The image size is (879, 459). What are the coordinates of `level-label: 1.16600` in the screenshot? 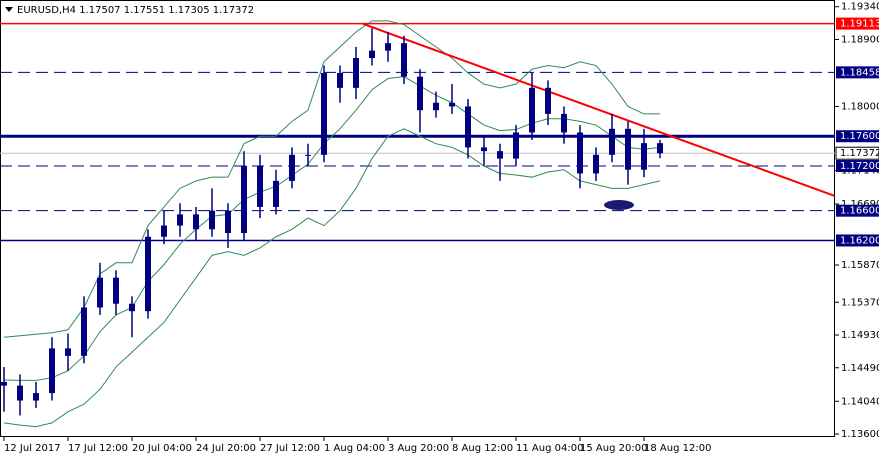 It's located at (859, 211).